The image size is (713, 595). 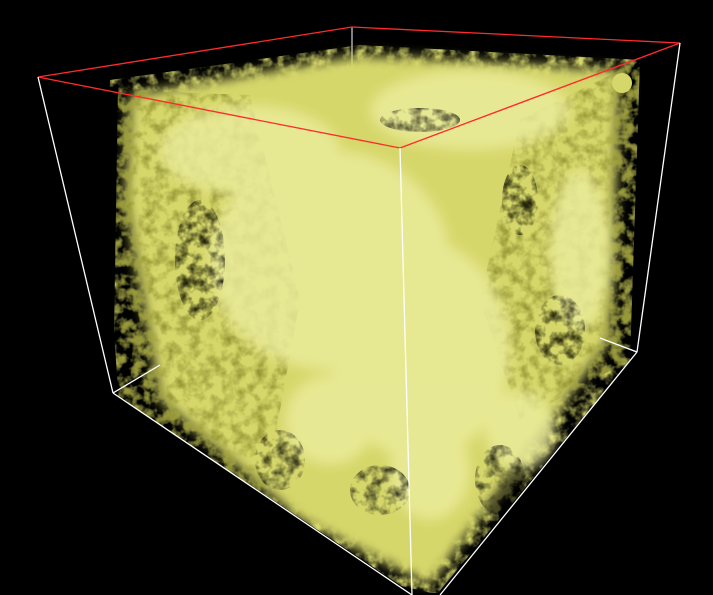 What do you see at coordinates (658, 197) in the screenshot?
I see `box-edge-vertical-right` at bounding box center [658, 197].